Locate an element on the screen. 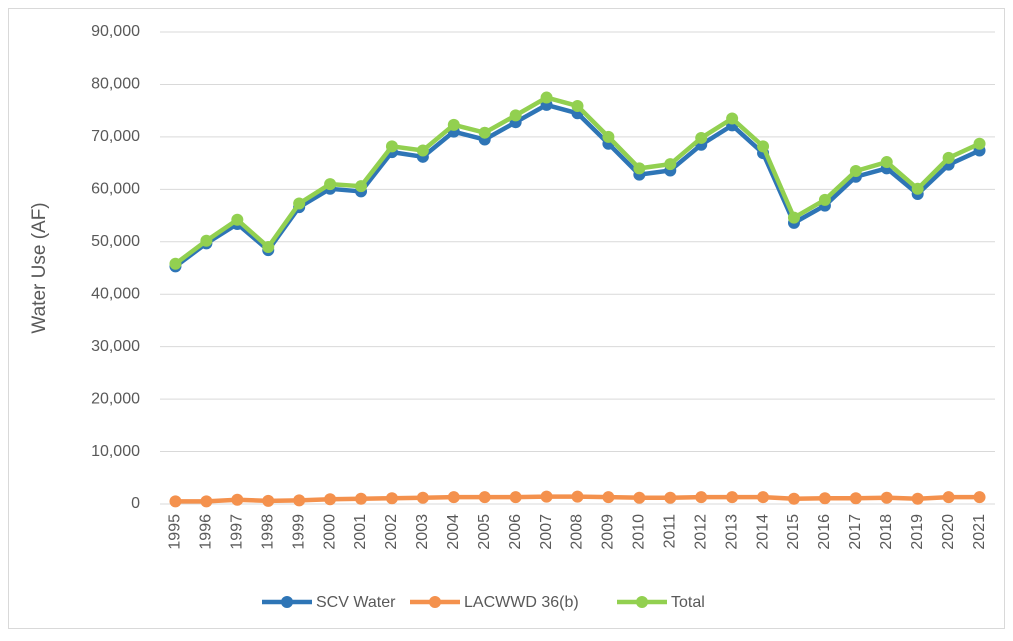 The width and height of the screenshot is (1013, 641). x-tick-label: 2020 is located at coordinates (948, 532).